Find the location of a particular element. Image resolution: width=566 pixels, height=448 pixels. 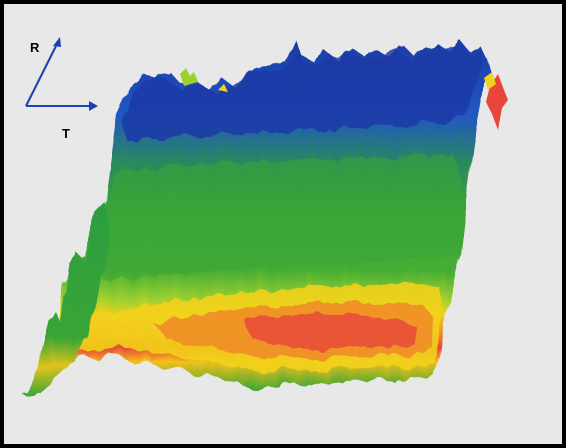

surface-left-ridge is located at coordinates (66, 299).